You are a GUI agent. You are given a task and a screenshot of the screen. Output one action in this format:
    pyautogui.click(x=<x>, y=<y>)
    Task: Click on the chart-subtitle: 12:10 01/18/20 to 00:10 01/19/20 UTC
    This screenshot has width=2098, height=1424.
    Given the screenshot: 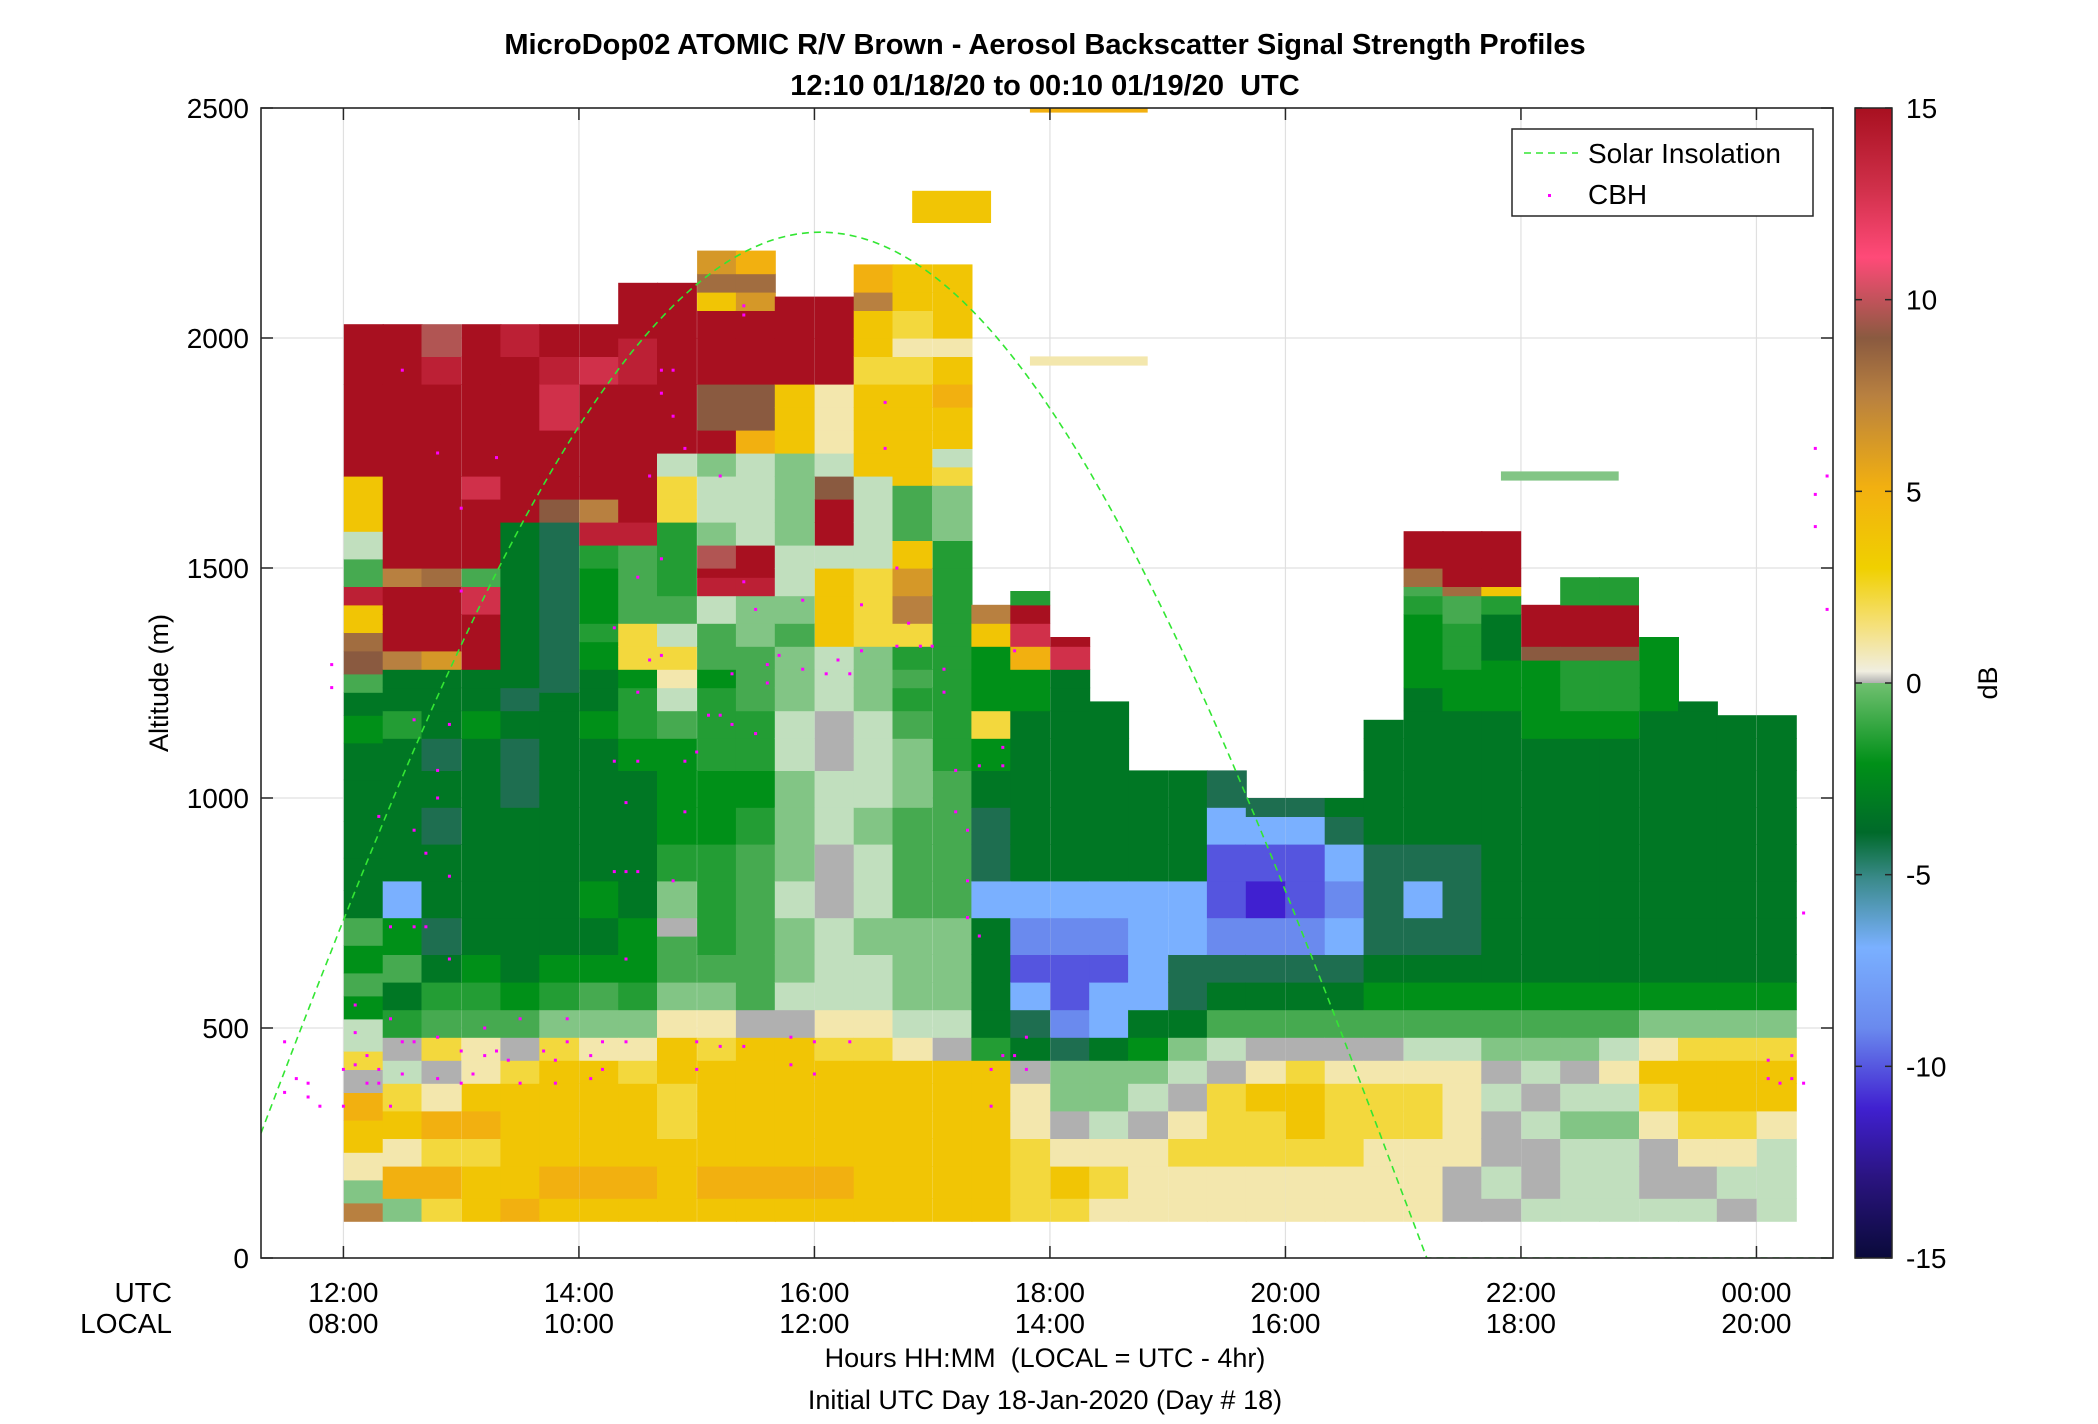 What is the action you would take?
    pyautogui.click(x=1044, y=86)
    